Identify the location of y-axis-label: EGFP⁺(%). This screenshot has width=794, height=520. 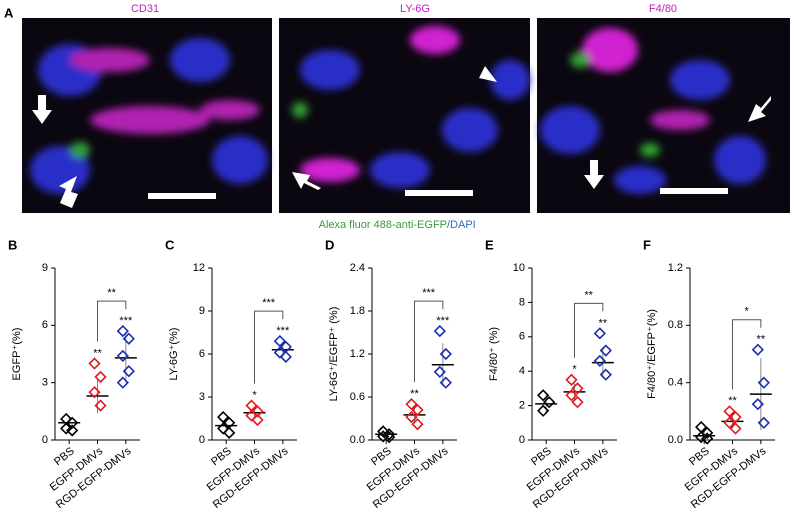
(17, 354).